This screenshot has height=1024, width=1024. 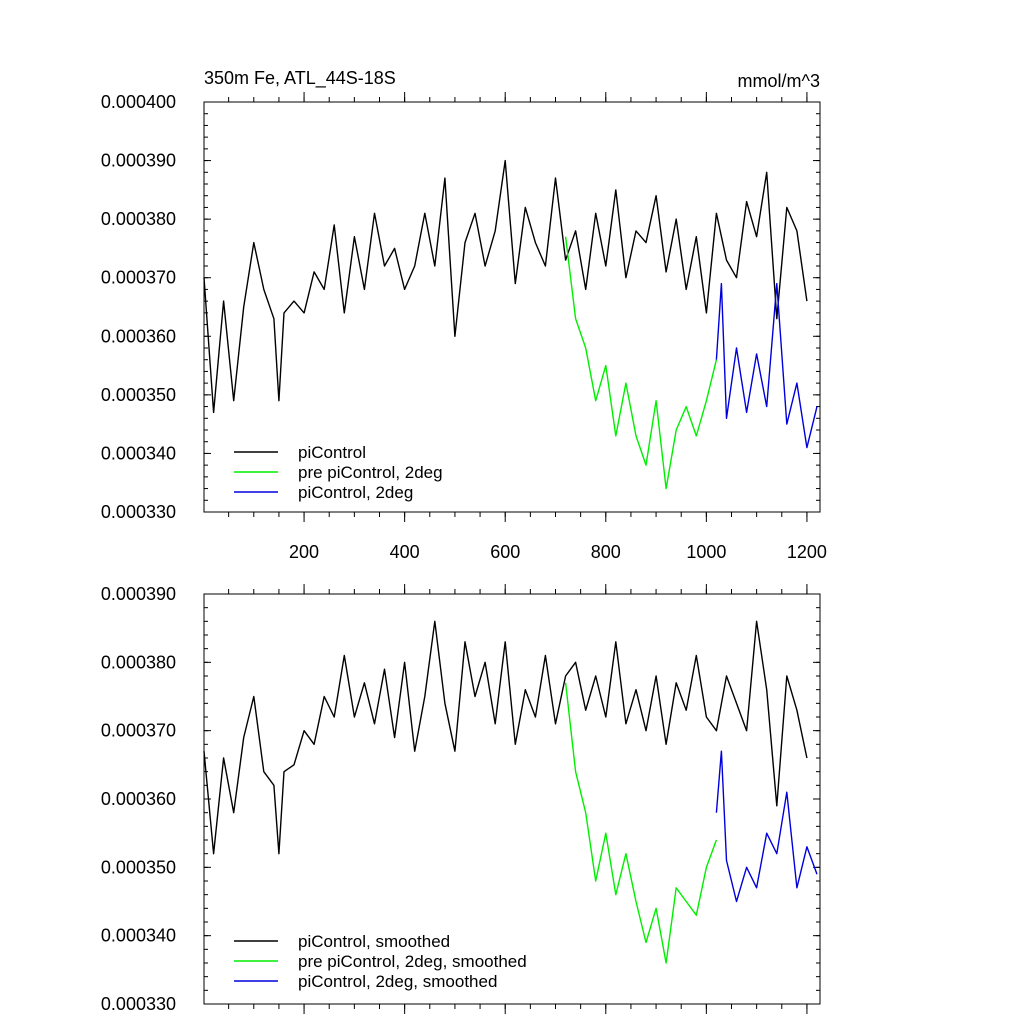 What do you see at coordinates (412, 961) in the screenshot?
I see `legend-label-pre-picontrol-2deg-smoothed: pre piControl, 2deg, smoothed` at bounding box center [412, 961].